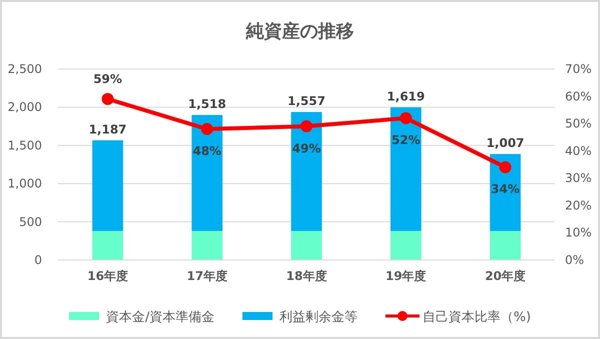  What do you see at coordinates (107, 276) in the screenshot?
I see `x-tick-label: 16年度` at bounding box center [107, 276].